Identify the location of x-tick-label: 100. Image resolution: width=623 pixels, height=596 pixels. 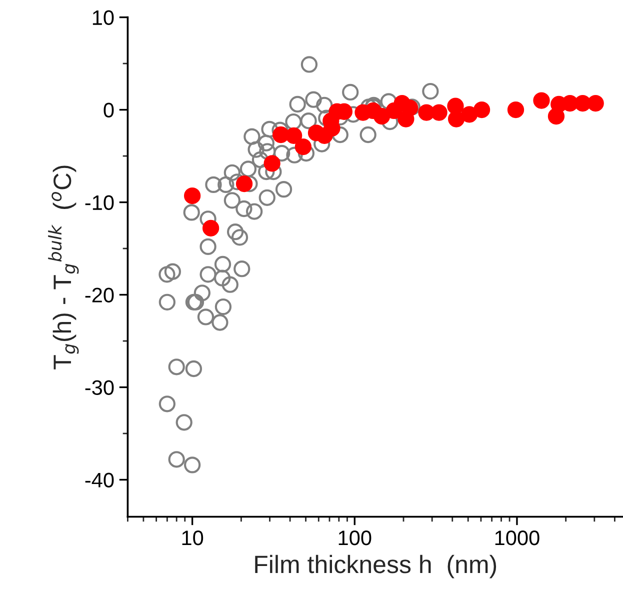
(355, 538).